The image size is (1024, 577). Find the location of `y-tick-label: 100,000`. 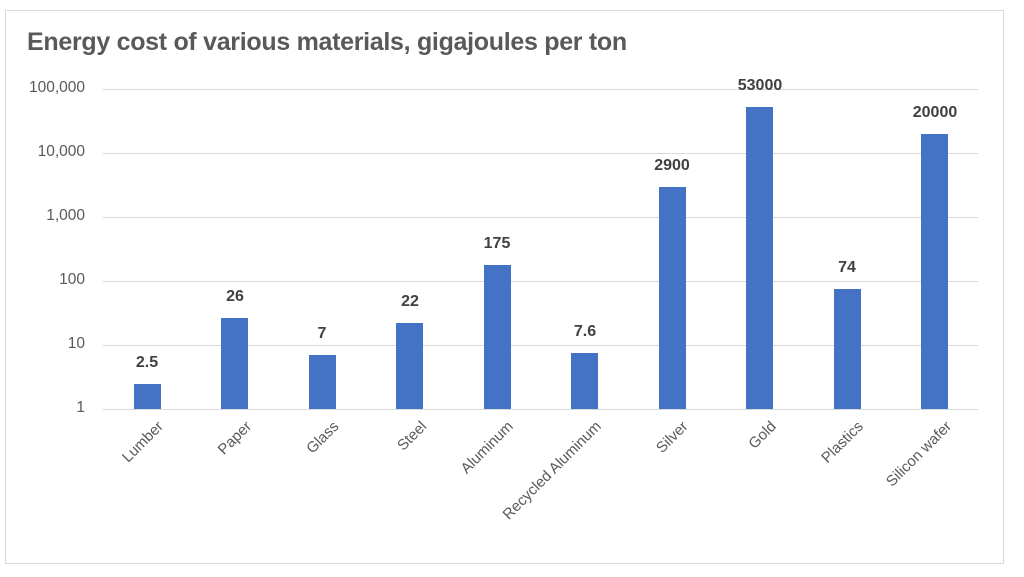

y-tick-label: 100,000 is located at coordinates (56, 87).